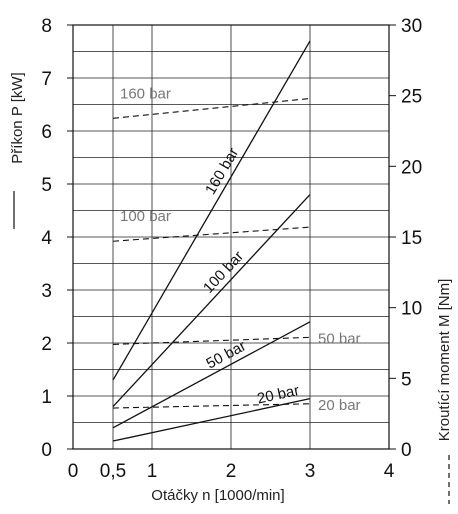 The image size is (458, 514). What do you see at coordinates (46, 397) in the screenshot?
I see `y-left-tick-label: 1` at bounding box center [46, 397].